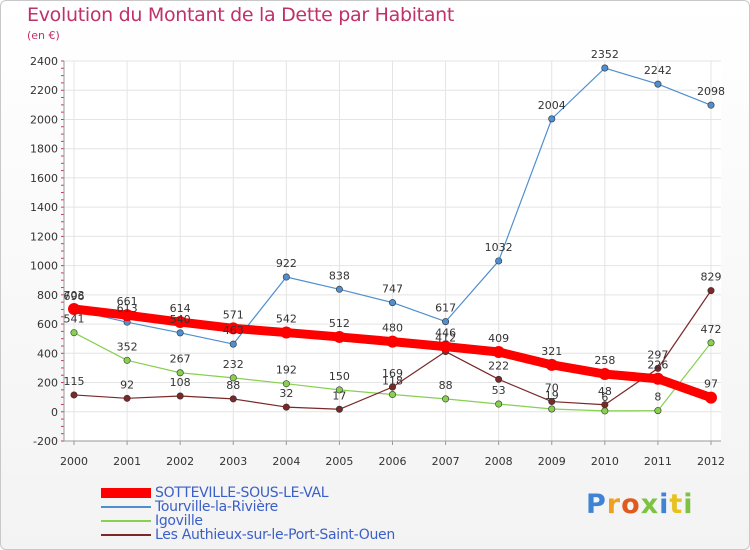 The height and width of the screenshot is (550, 750). What do you see at coordinates (286, 263) in the screenshot?
I see `data-label: 922` at bounding box center [286, 263].